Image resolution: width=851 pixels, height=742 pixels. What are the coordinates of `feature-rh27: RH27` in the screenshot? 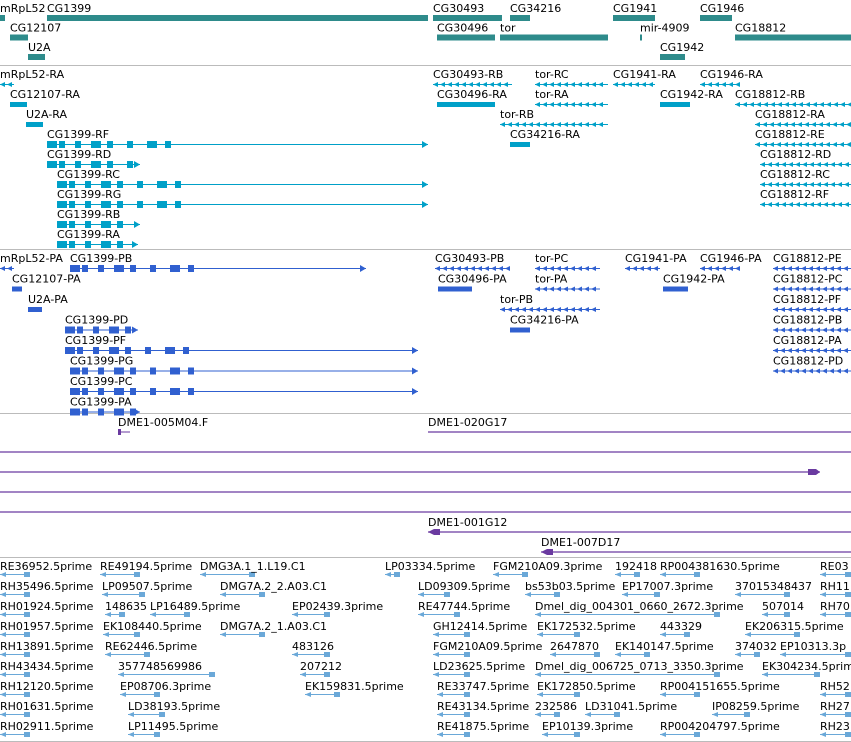 It's located at (835, 708).